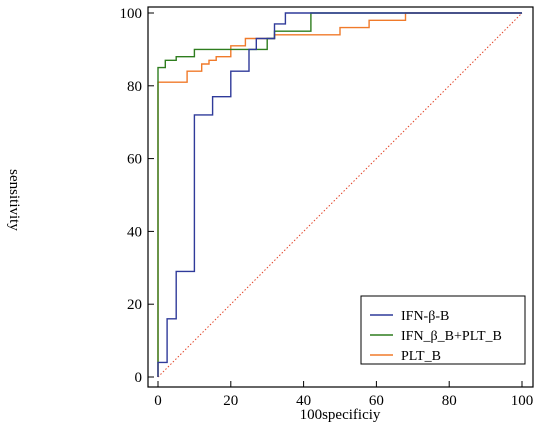 This screenshot has height=432, width=536. Describe the element at coordinates (451, 336) in the screenshot. I see `legend-label: IFN_β_B+PLT_B` at that location.